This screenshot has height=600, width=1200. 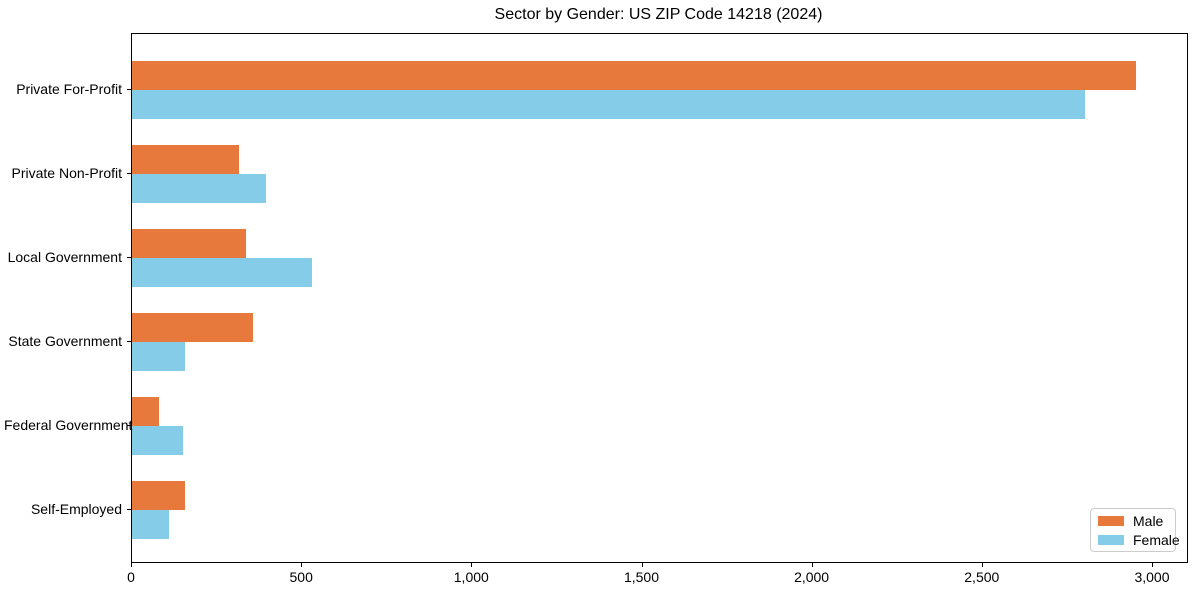 I want to click on y-tick-label: Self-Employed, so click(x=76, y=509).